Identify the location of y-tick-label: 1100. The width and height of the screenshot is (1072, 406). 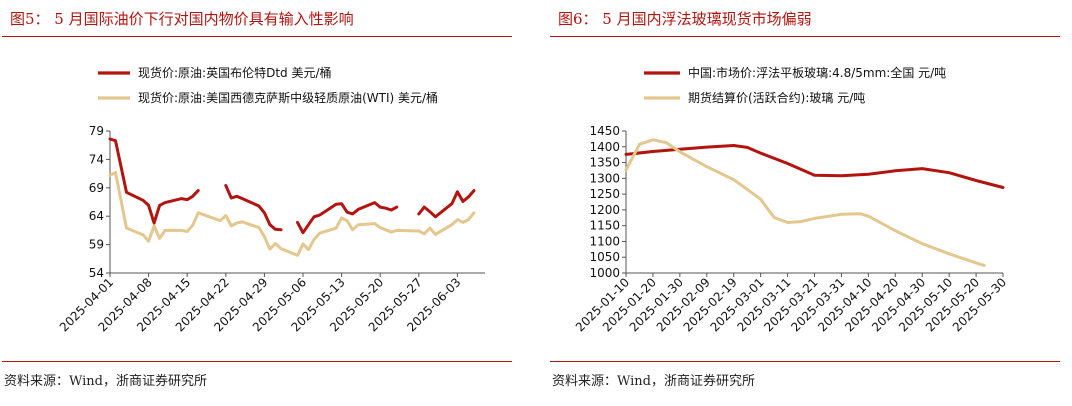
(604, 241).